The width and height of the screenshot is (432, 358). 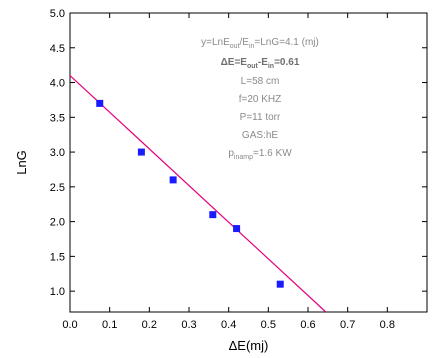 I want to click on annotation-line-5: P=11 torr, so click(x=260, y=117).